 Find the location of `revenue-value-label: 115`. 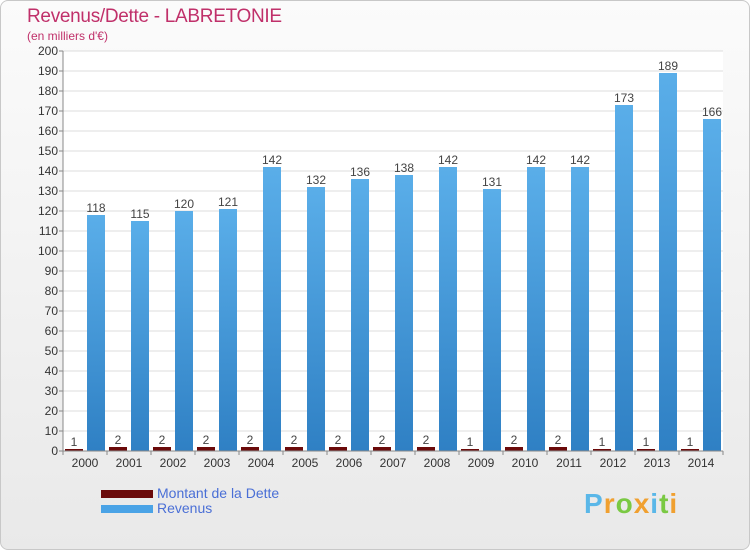

revenue-value-label: 115 is located at coordinates (139, 214).